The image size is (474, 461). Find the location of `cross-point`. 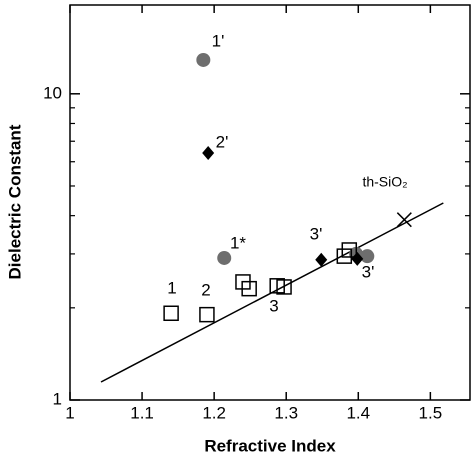

cross-point is located at coordinates (404, 220).